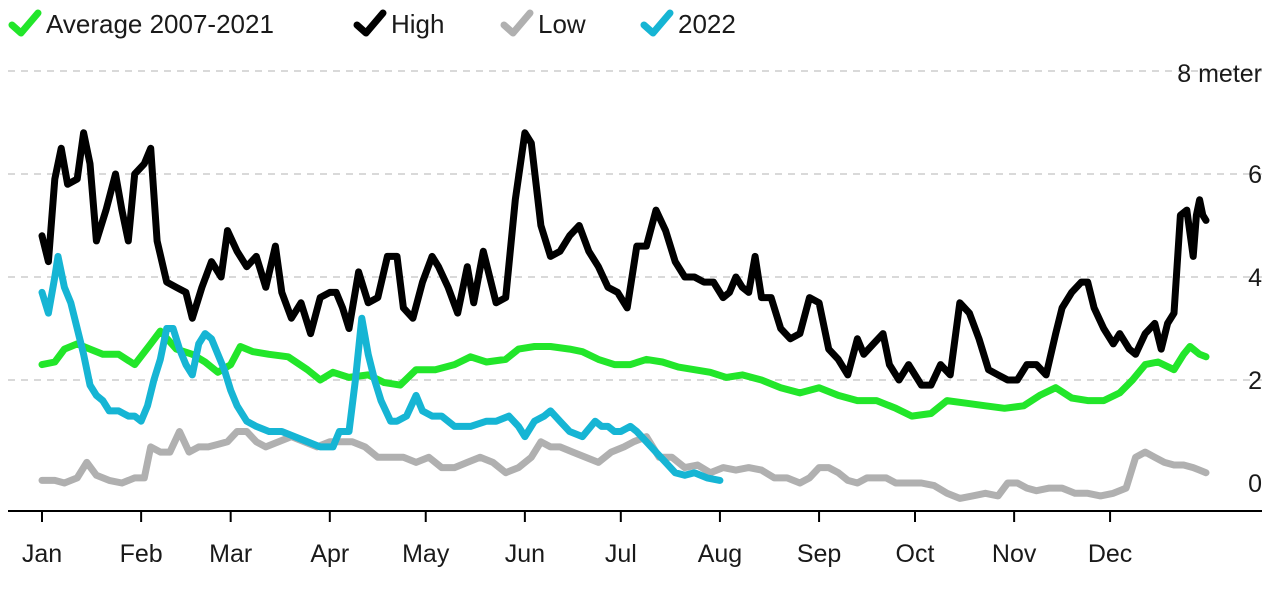  What do you see at coordinates (1255, 175) in the screenshot?
I see `y-tick-label: 6` at bounding box center [1255, 175].